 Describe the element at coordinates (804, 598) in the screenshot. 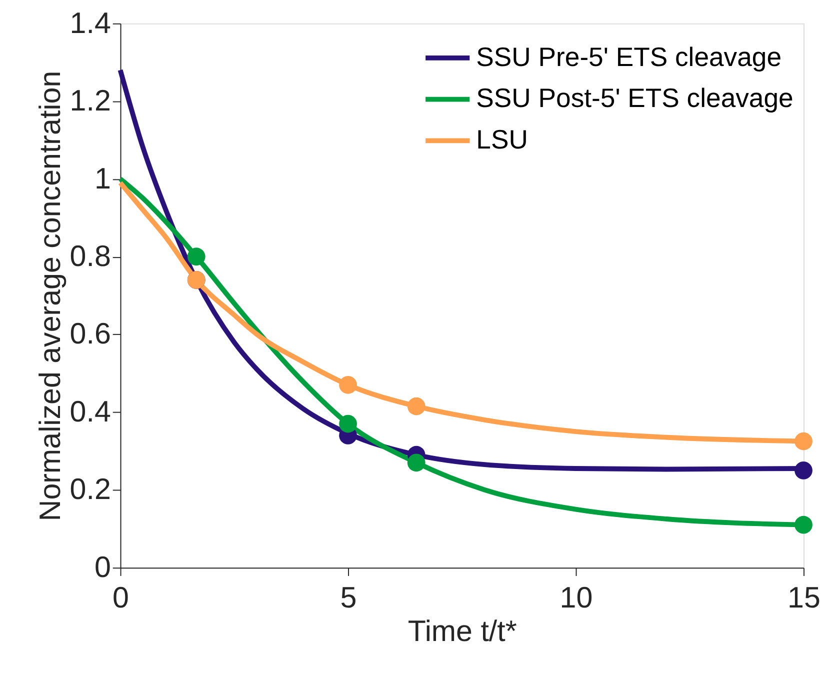

I see `x-tick-label: 15` at that location.